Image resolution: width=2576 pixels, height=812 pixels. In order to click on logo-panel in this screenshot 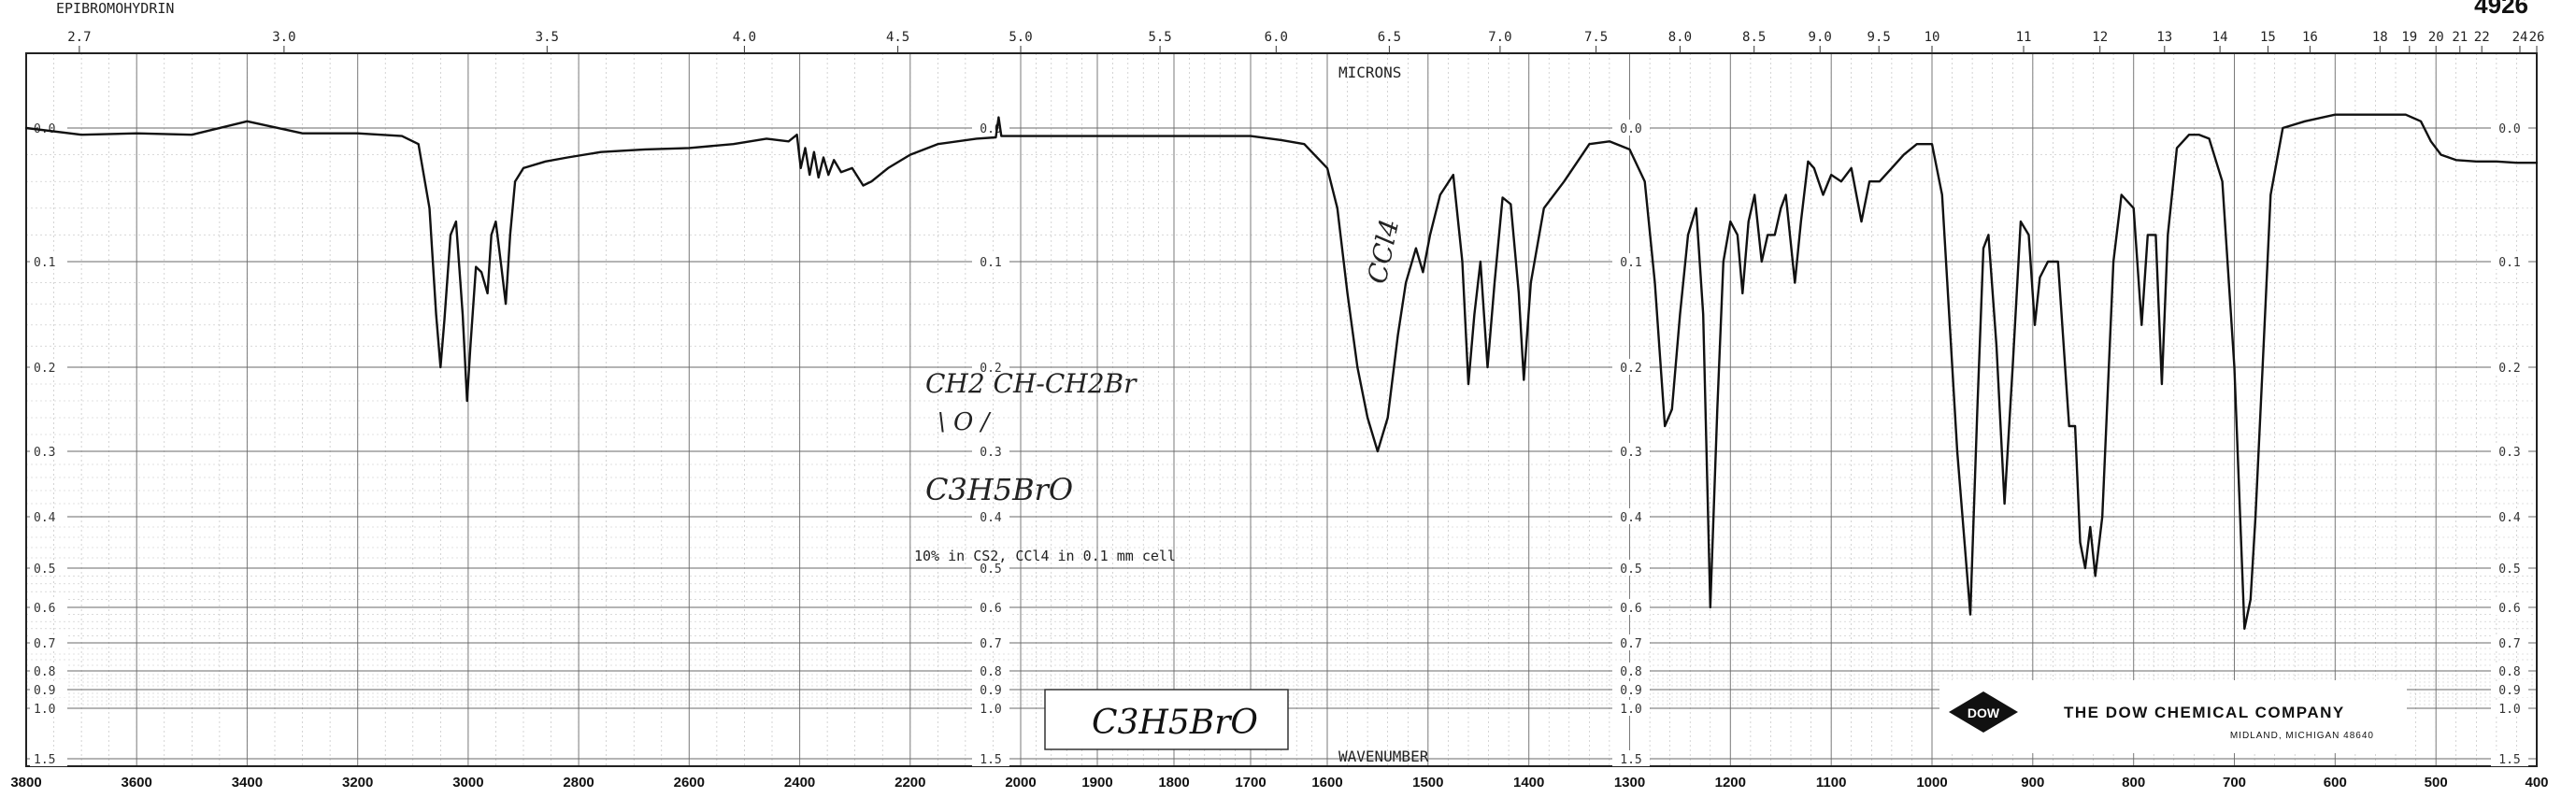, I will do `click(2173, 716)`.